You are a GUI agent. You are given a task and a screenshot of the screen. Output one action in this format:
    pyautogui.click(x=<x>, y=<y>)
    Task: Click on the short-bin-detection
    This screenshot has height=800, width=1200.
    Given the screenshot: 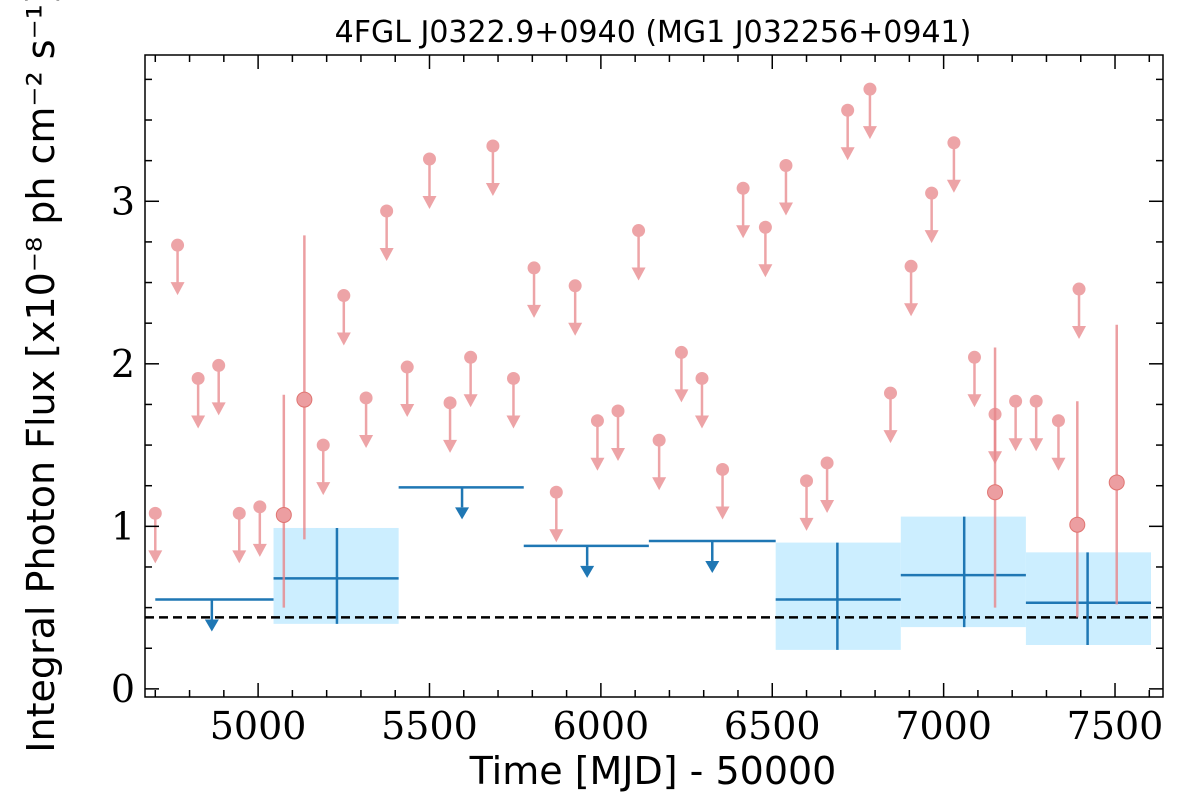 What is the action you would take?
    pyautogui.click(x=304, y=387)
    